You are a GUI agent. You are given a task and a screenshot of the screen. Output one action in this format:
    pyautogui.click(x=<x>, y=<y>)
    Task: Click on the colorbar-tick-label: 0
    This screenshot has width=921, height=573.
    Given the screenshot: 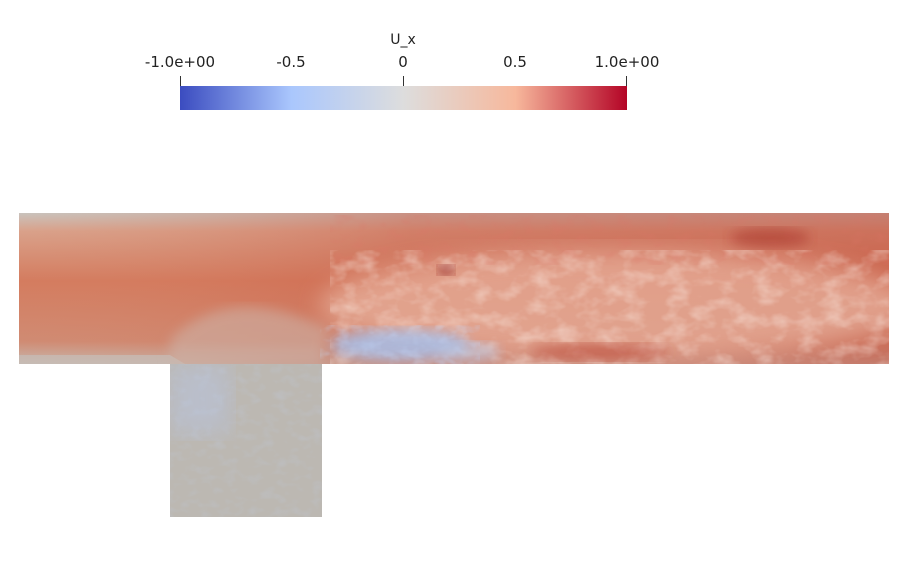 What is the action you would take?
    pyautogui.click(x=403, y=62)
    